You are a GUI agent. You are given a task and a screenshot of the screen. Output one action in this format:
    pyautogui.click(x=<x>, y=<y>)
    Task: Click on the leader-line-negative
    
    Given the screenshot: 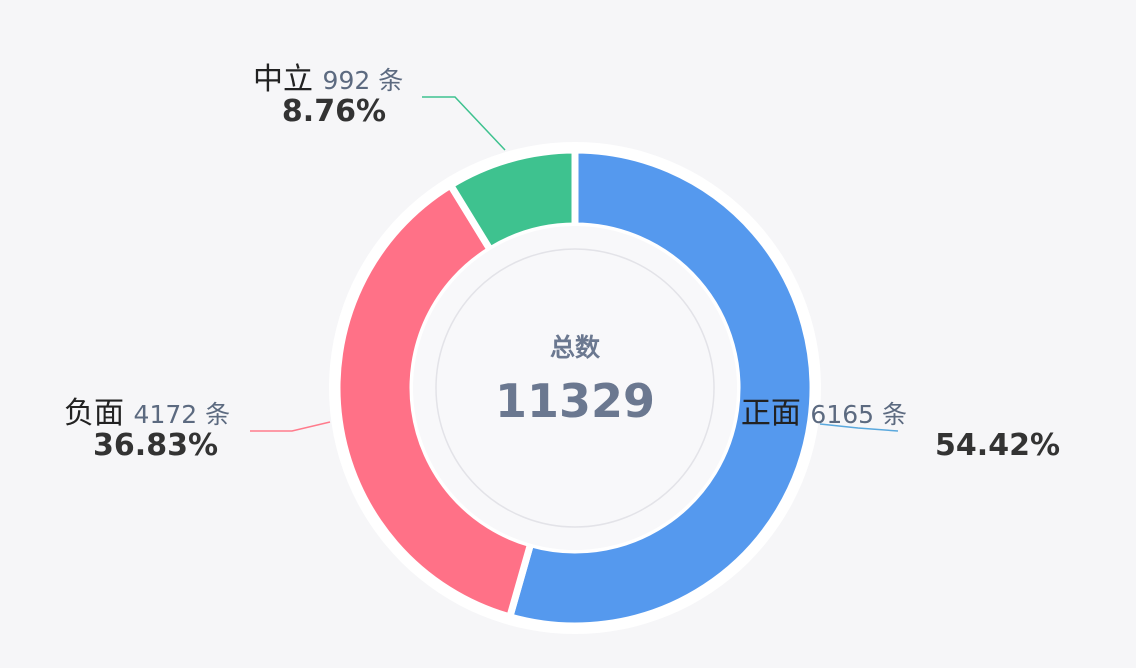 What is the action you would take?
    pyautogui.click(x=290, y=426)
    